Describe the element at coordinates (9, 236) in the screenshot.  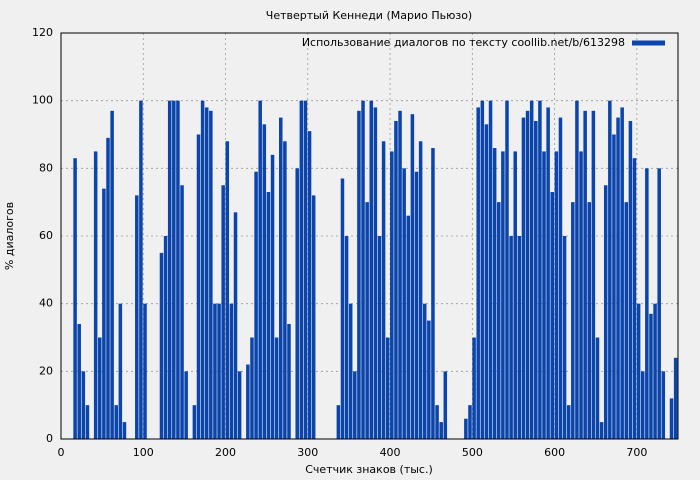
I see `y-axis-label: % диалогов` at that location.